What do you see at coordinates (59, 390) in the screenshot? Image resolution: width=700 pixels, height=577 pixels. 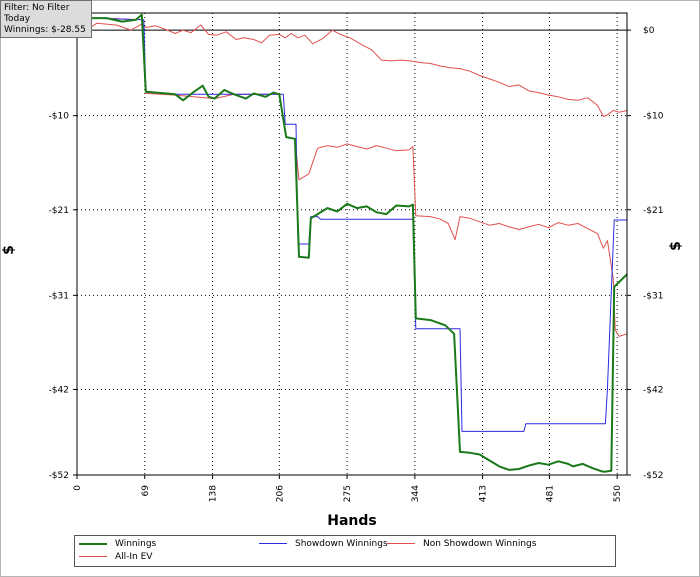 I see `y-tick-label-left: -$42` at bounding box center [59, 390].